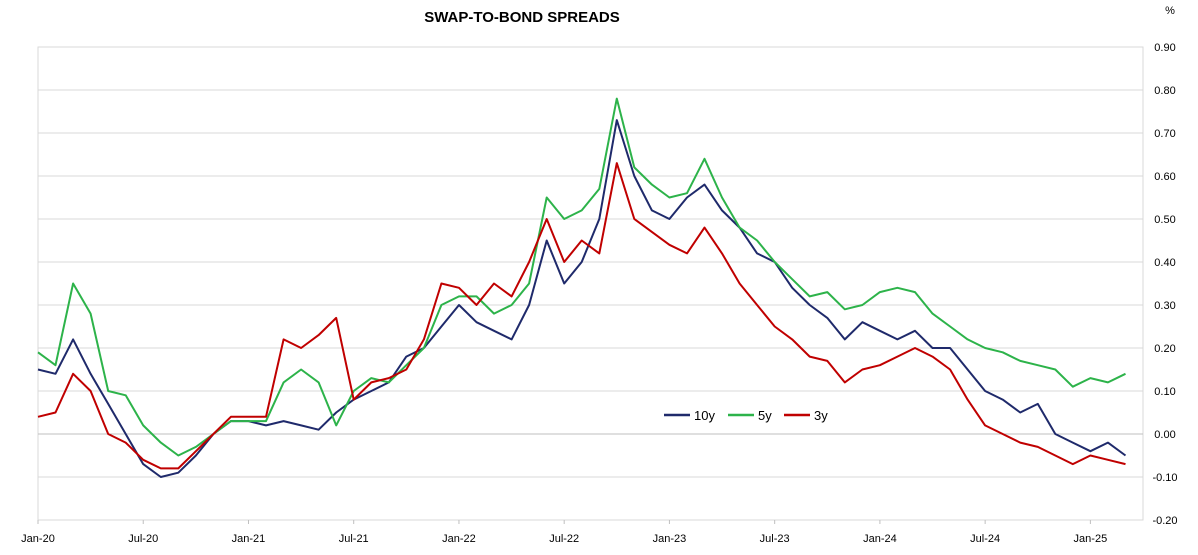 Image resolution: width=1198 pixels, height=555 pixels. What do you see at coordinates (704, 415) in the screenshot?
I see `legend-label-10y: 10y` at bounding box center [704, 415].